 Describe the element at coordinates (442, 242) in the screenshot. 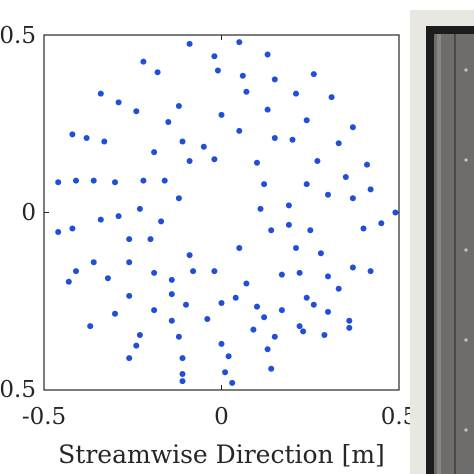

I see `experiment-photo` at that location.